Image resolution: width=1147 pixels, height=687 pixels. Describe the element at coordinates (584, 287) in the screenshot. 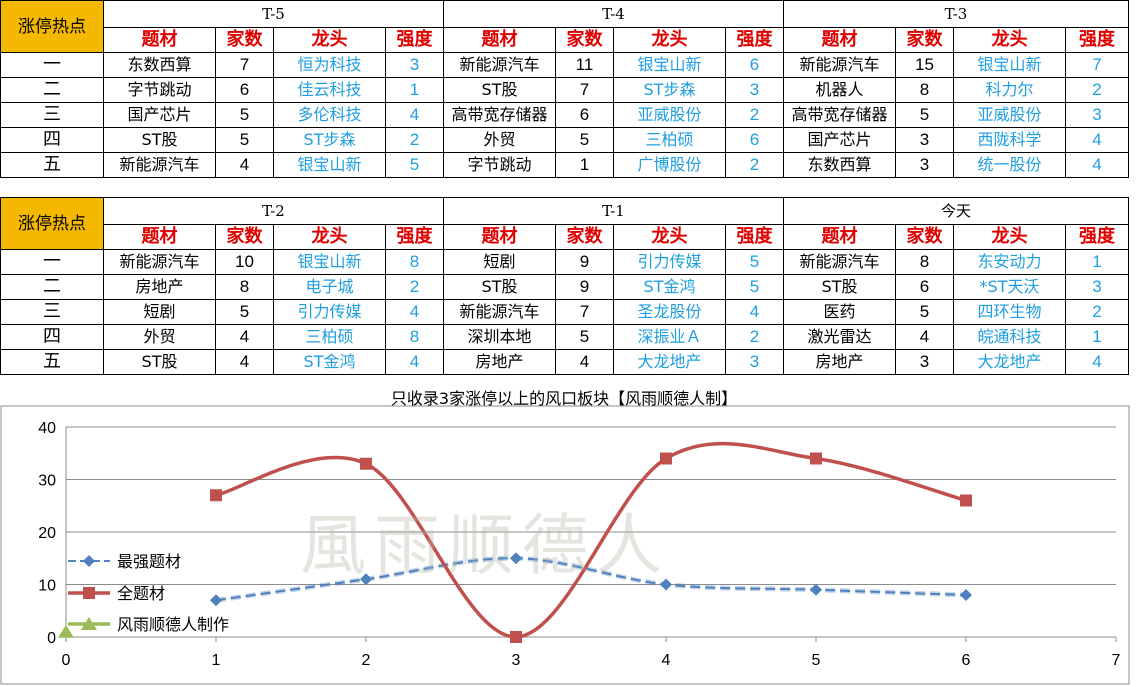

I see `count-cell: 9` at that location.